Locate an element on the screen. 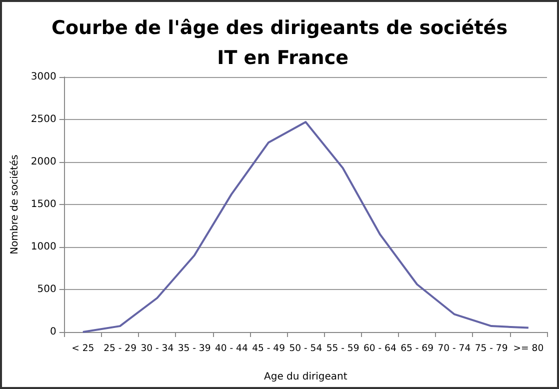 This screenshot has width=559, height=389. y-axis-title: Nombre de sociétés is located at coordinates (15, 204).